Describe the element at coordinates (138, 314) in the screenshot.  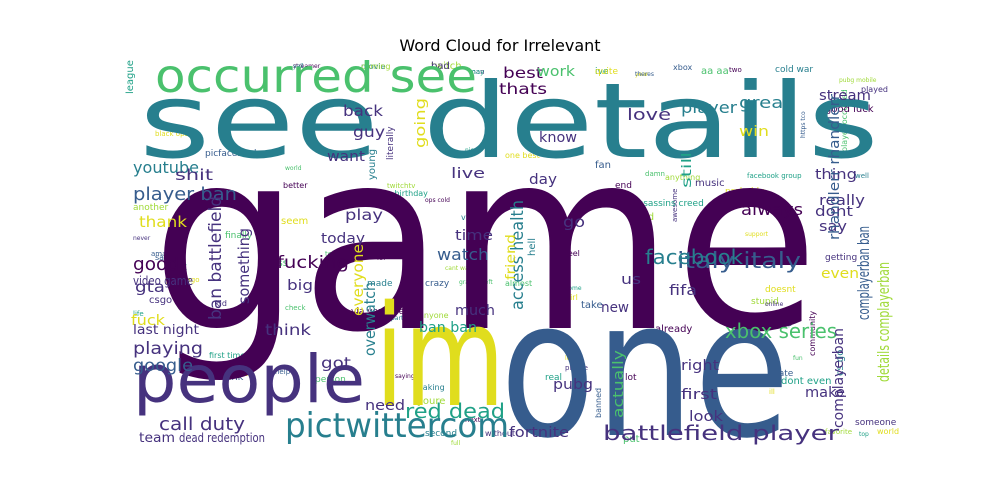
I see `small-word: life` at that location.